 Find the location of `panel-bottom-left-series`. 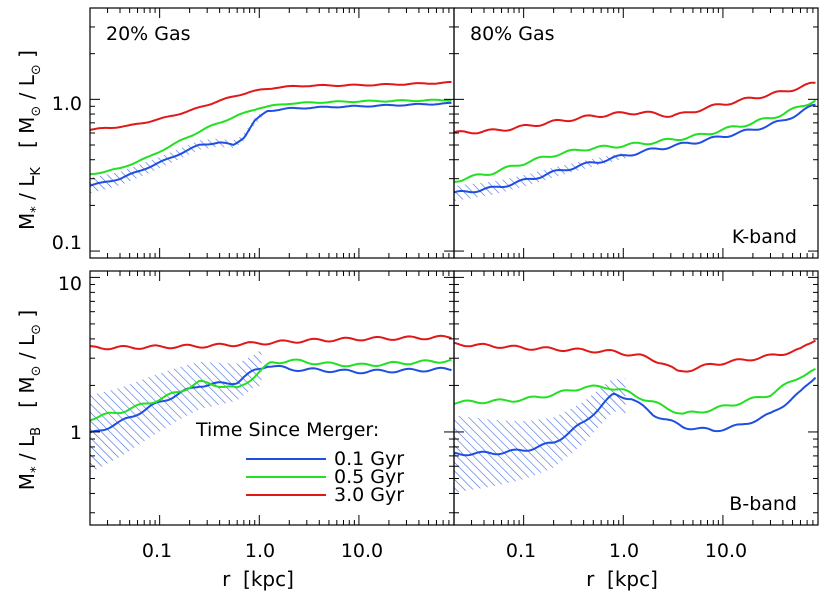

panel-bottom-left-series is located at coordinates (271, 384).